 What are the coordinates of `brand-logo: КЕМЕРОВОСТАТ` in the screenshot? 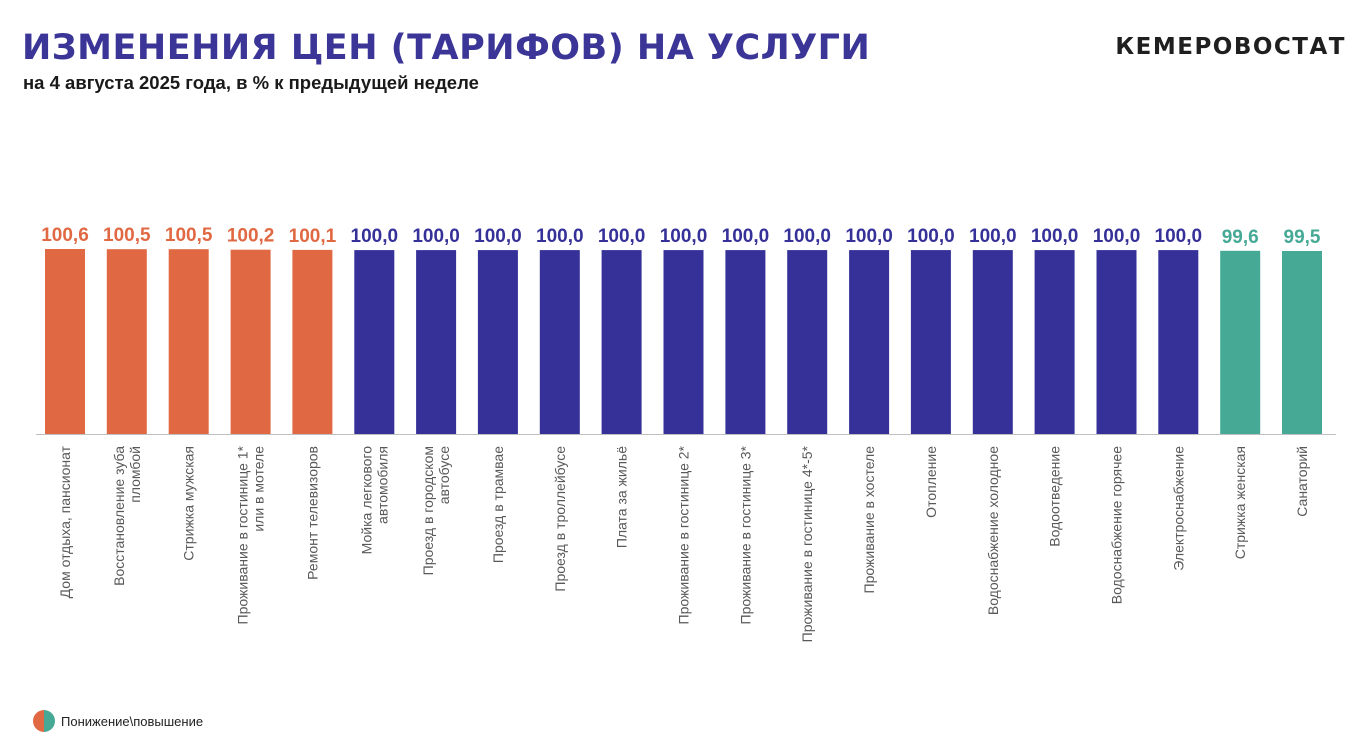 It's located at (1230, 47).